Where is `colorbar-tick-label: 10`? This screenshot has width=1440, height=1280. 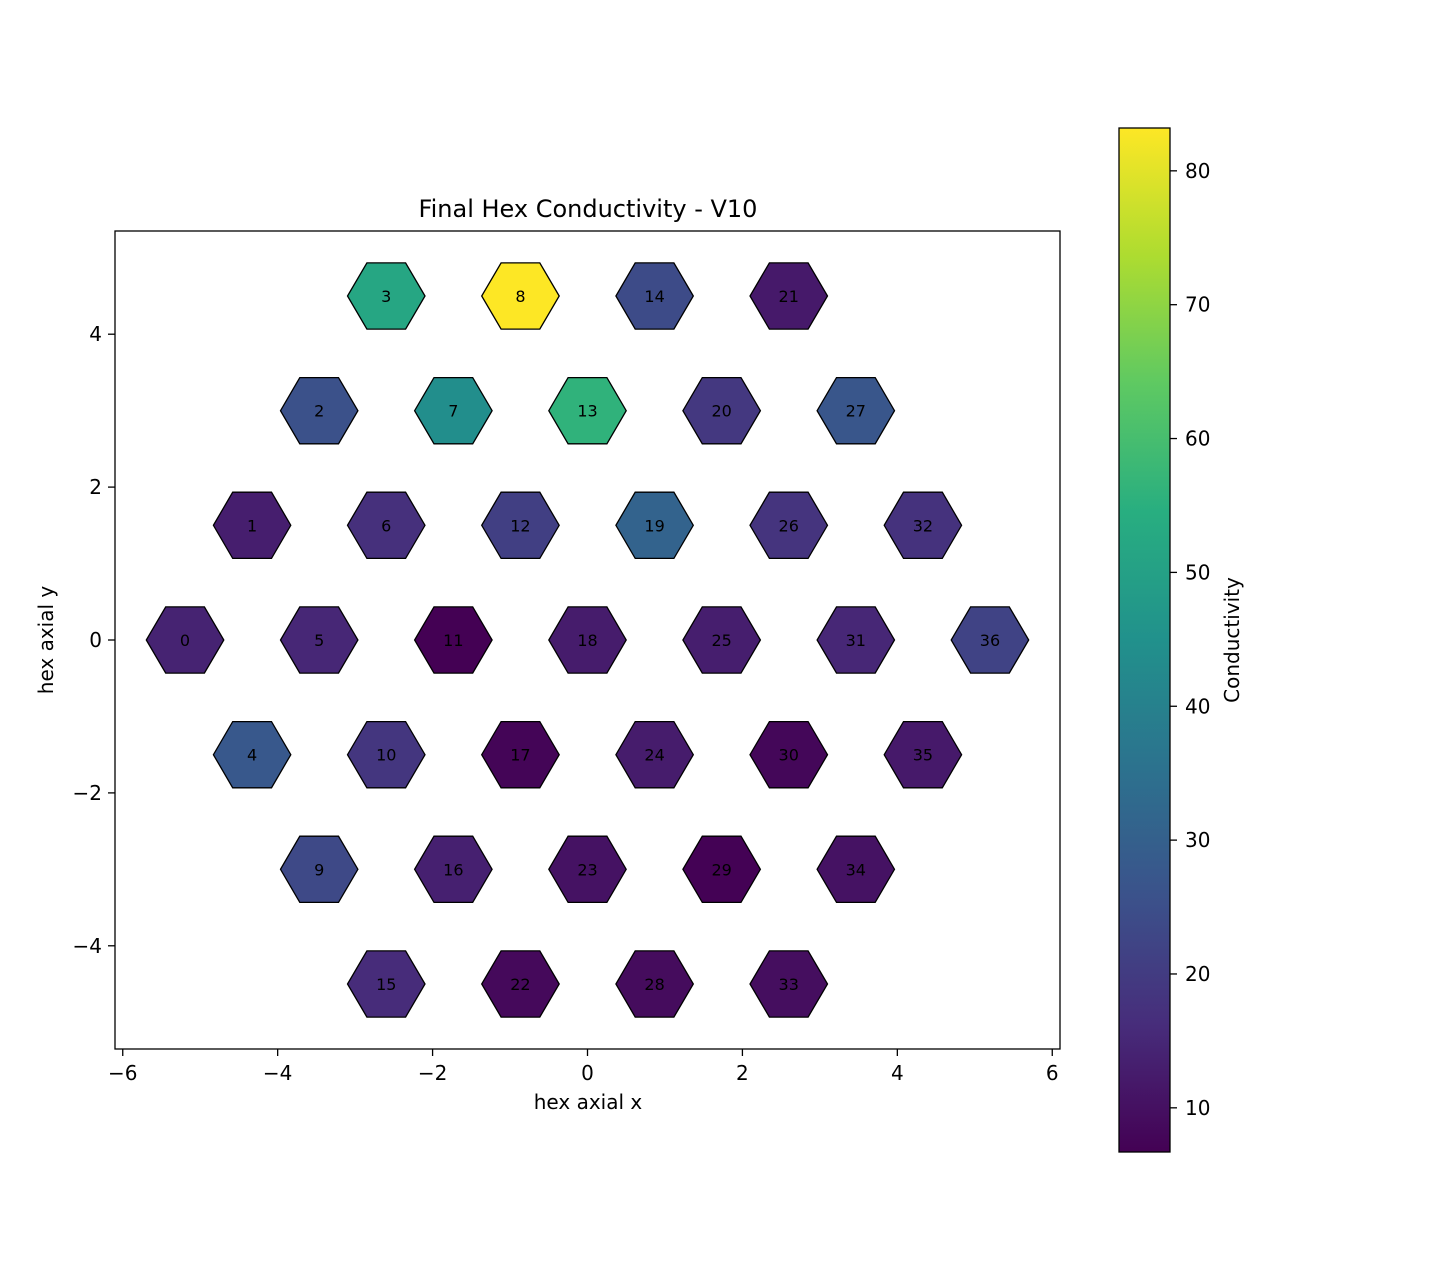
colorbar-tick-label: 10 is located at coordinates (1197, 1108).